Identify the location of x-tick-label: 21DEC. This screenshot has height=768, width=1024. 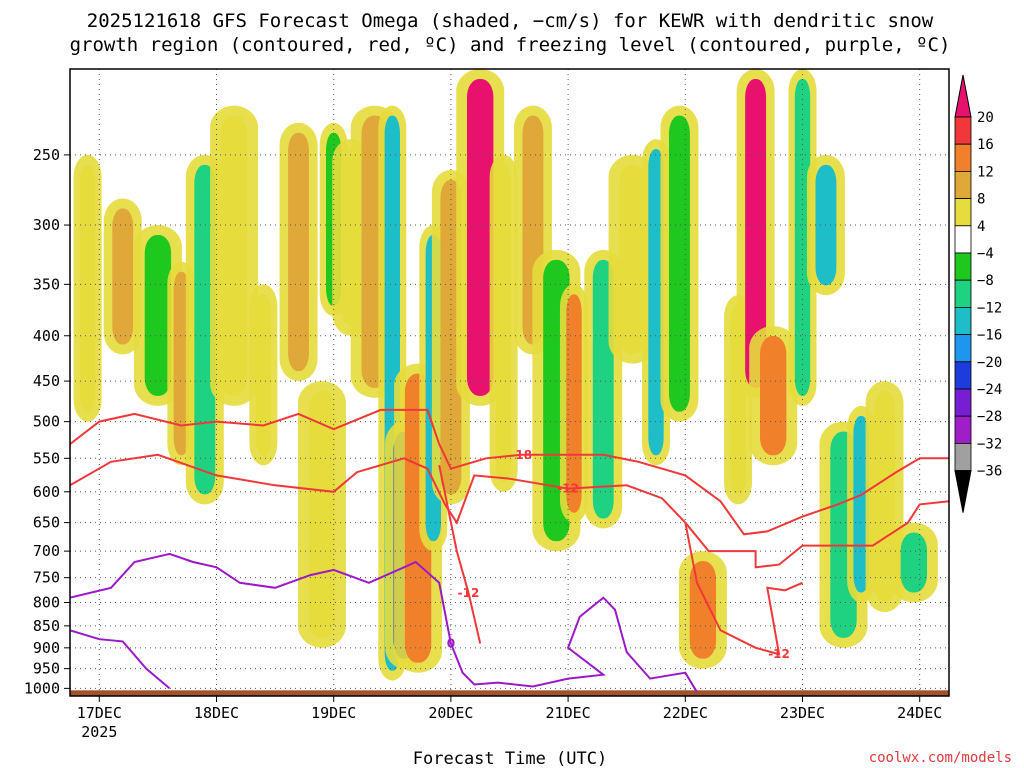
(568, 713).